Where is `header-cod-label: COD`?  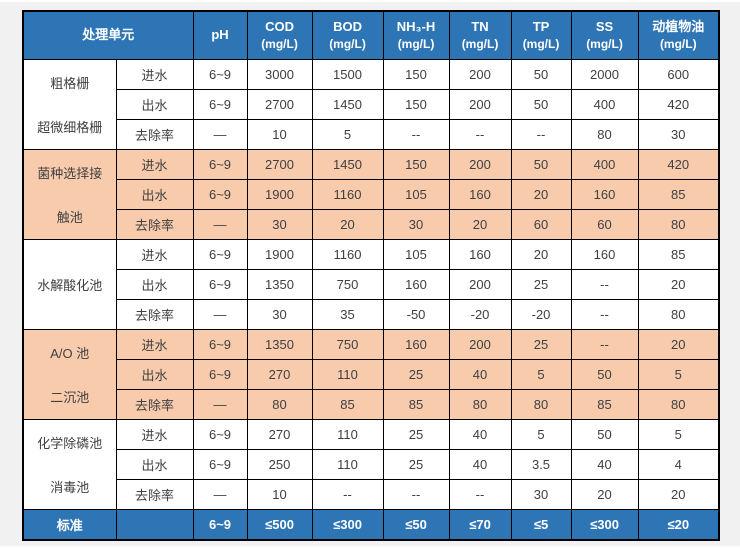
header-cod-label: COD is located at coordinates (279, 27).